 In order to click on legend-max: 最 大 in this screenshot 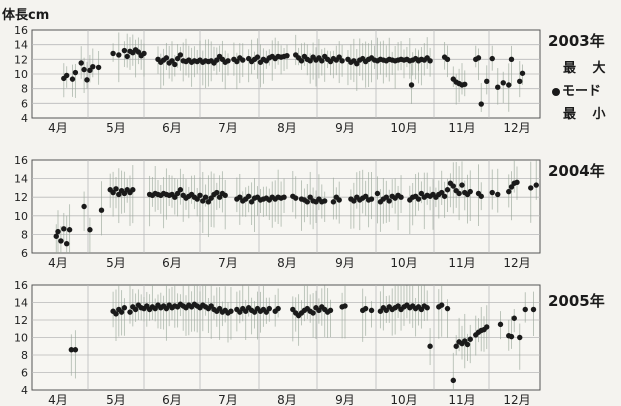, I will do `click(587, 68)`.